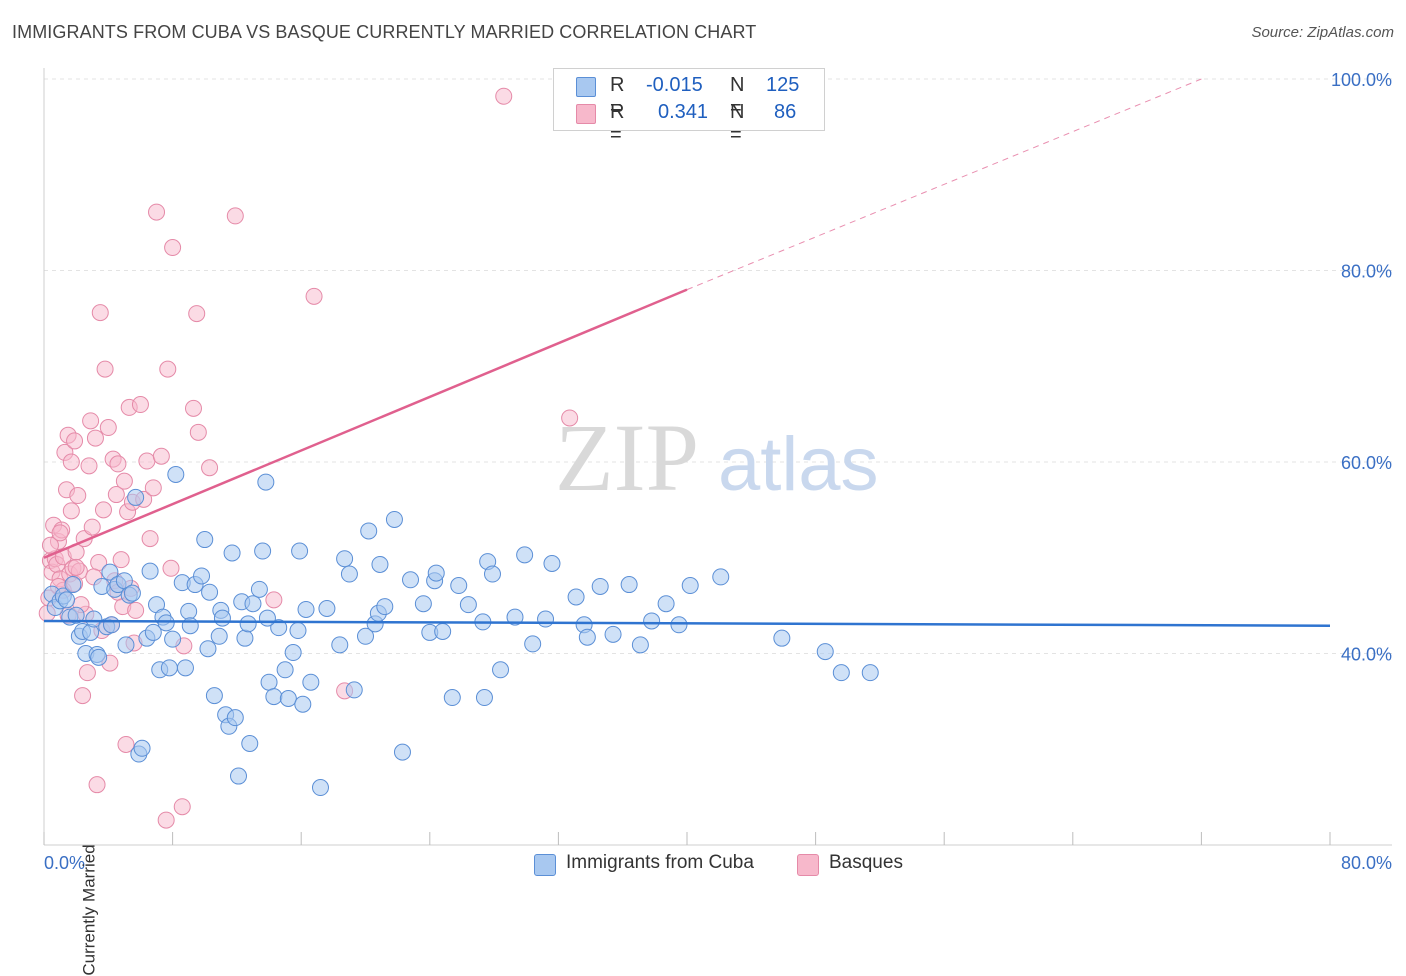 This screenshot has height=976, width=1406. What do you see at coordinates (586, 114) in the screenshot?
I see `basque-swatch` at bounding box center [586, 114].